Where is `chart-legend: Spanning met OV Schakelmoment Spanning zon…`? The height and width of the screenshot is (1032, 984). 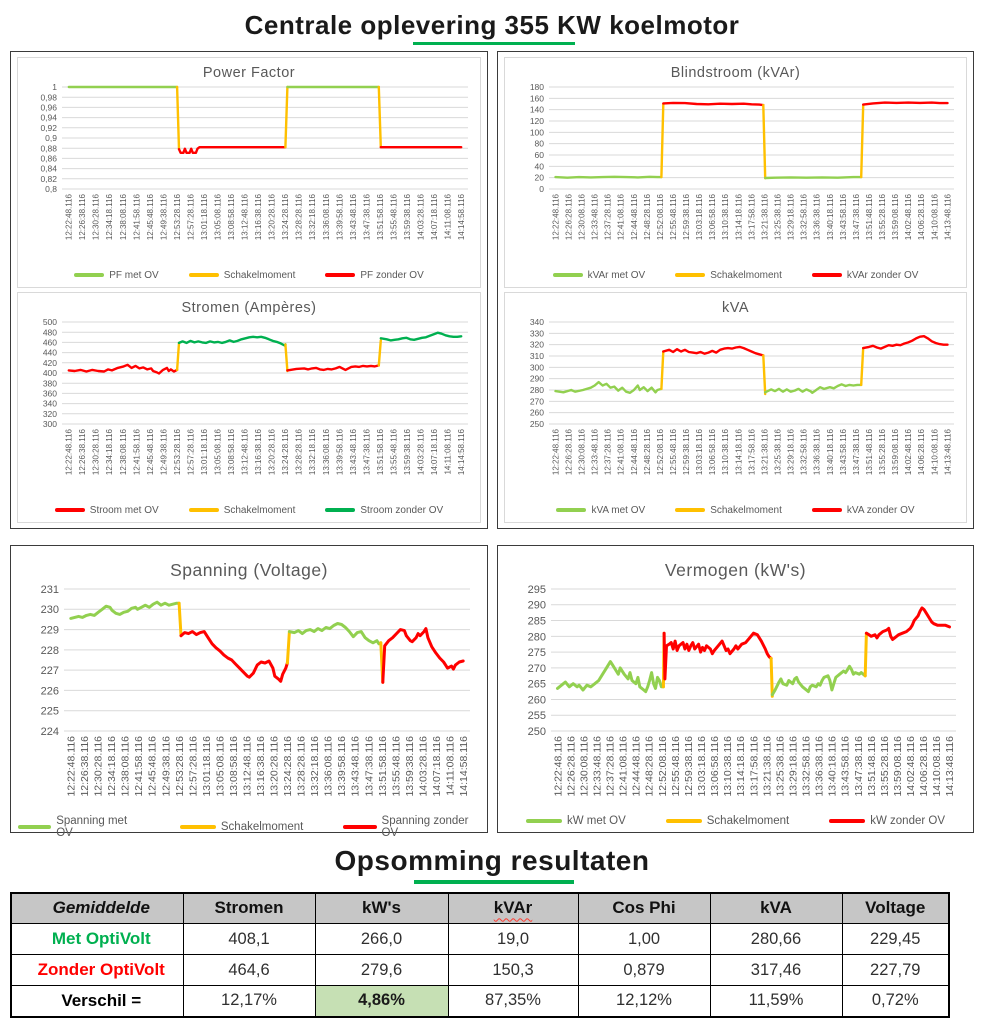
chart-legend: Spanning met OV Schakelmoment Spanning zon… is located at coordinates (249, 827).